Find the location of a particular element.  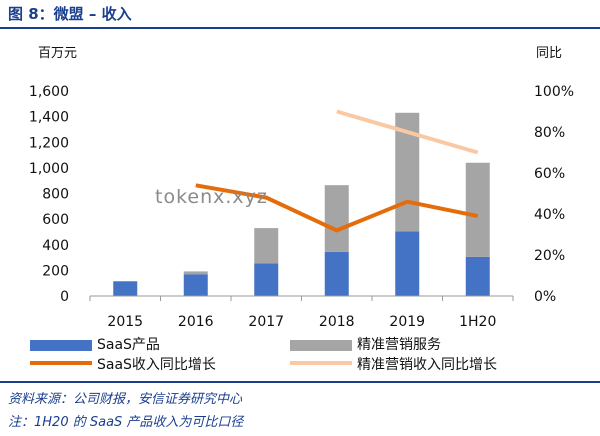

legend-swatch-saas-yoy is located at coordinates (61, 363).